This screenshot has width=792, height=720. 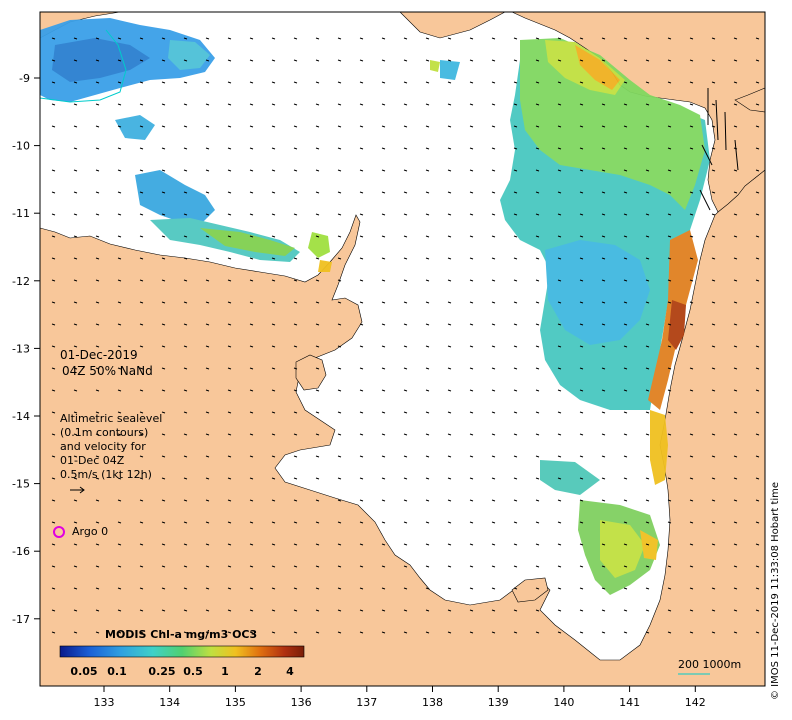 I want to click on lon-tick-label: 135, so click(x=235, y=702).